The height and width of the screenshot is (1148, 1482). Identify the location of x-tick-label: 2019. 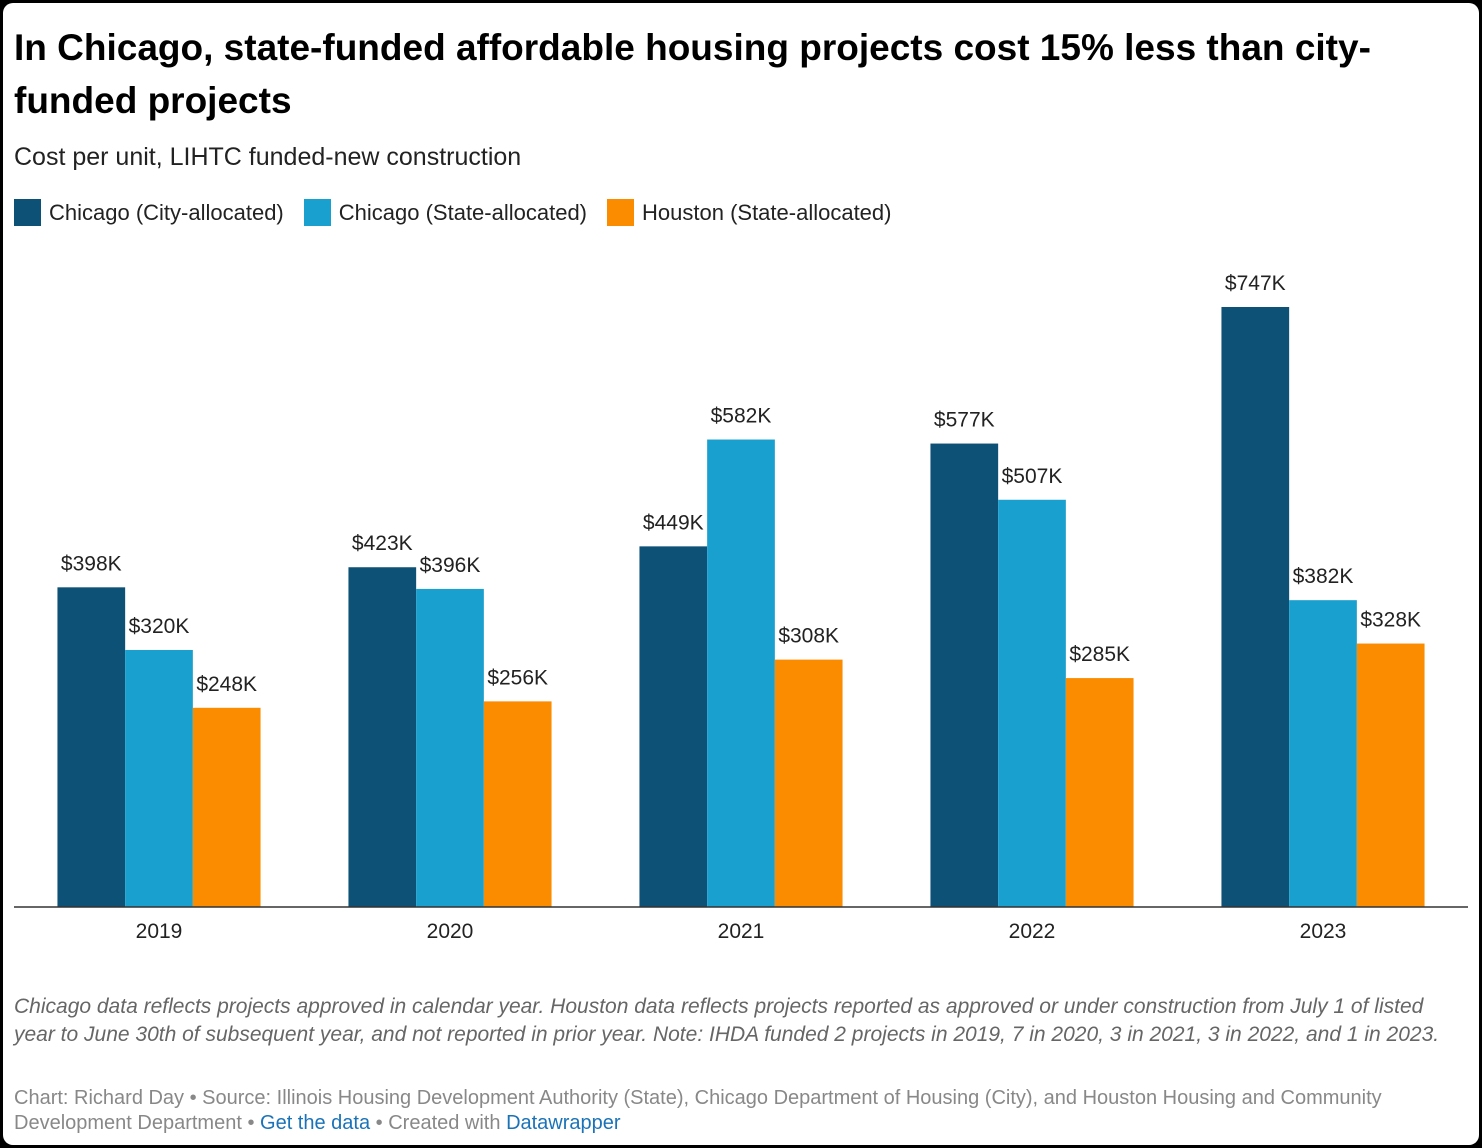
(159, 931).